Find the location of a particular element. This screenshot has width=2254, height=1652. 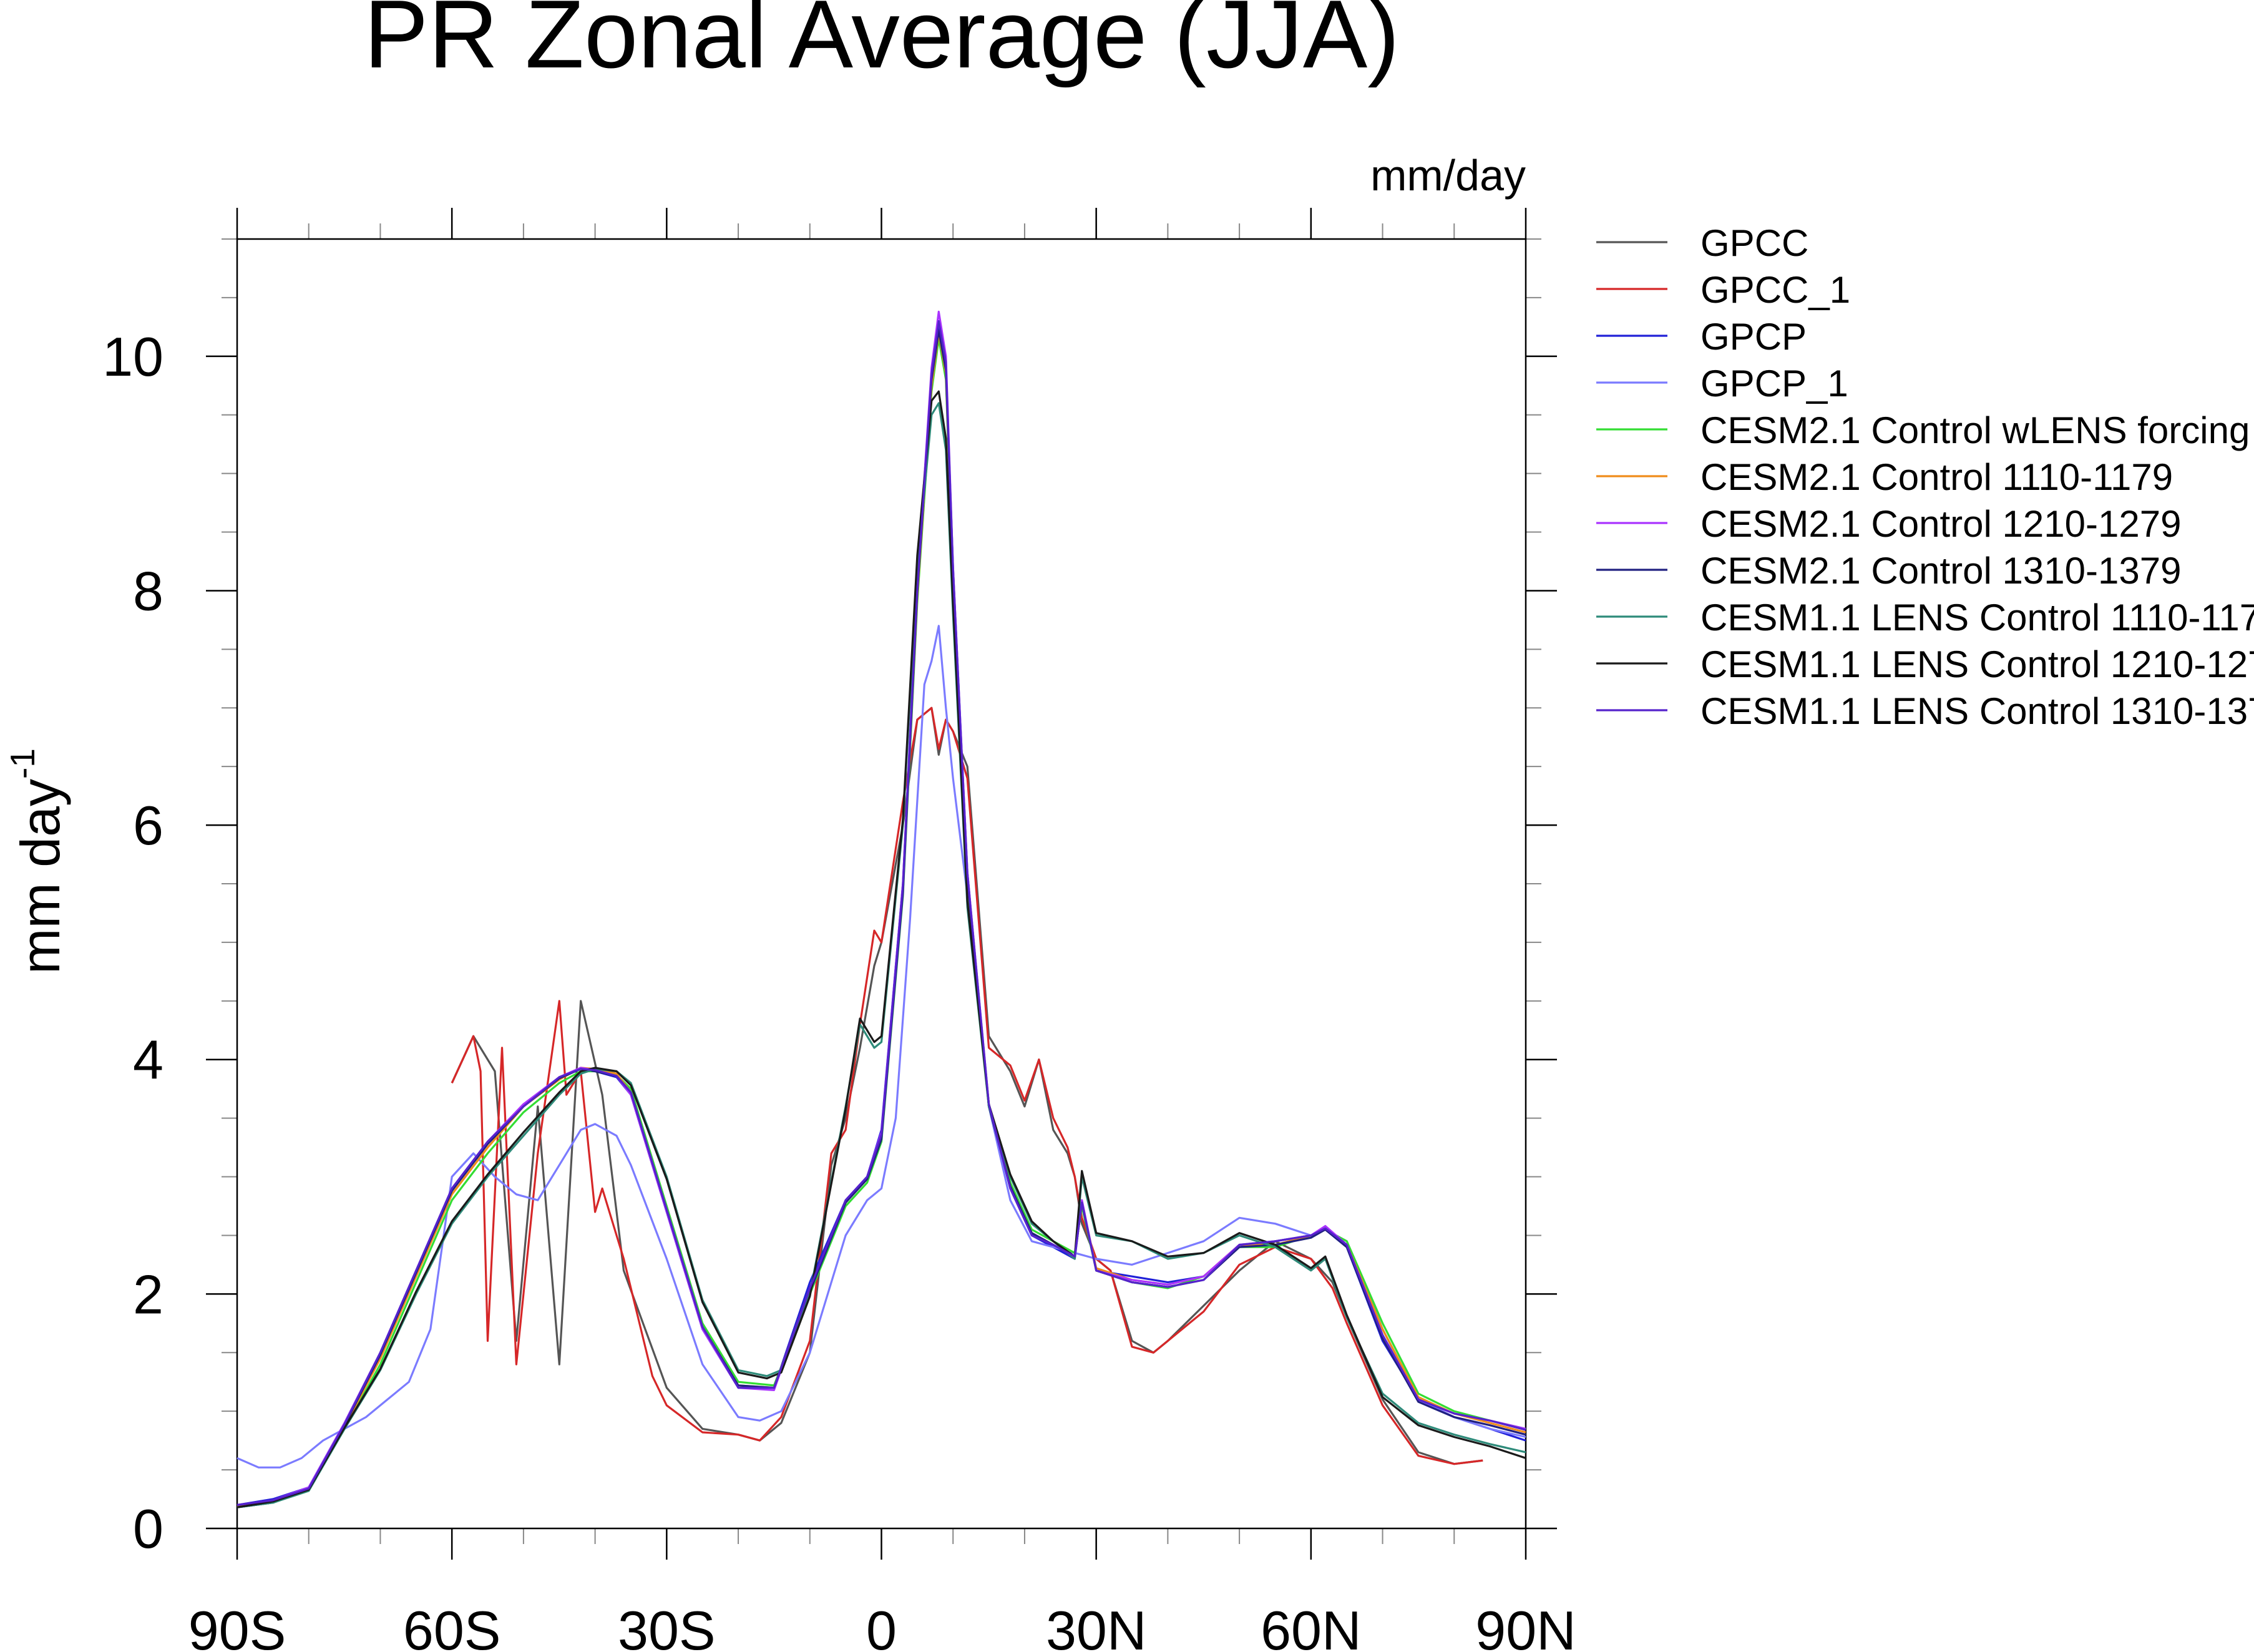

x-tick-labels: 90S 60S 30S 0 30N 60N 90N is located at coordinates (882, 1626).